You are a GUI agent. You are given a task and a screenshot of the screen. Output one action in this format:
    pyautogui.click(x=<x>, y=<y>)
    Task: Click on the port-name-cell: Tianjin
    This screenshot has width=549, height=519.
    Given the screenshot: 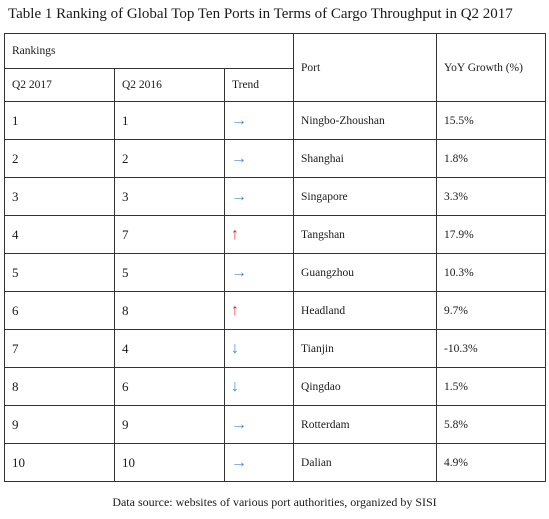 What is the action you would take?
    pyautogui.click(x=365, y=348)
    